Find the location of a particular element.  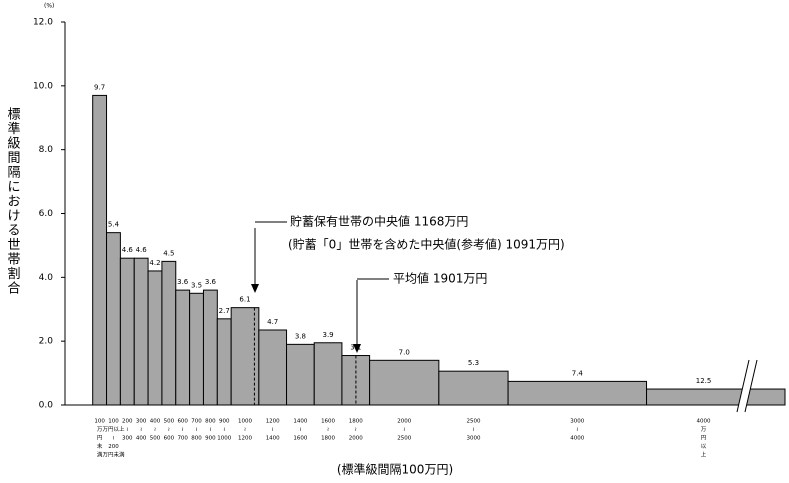

y-axis-label-char: 間 is located at coordinates (13, 158).